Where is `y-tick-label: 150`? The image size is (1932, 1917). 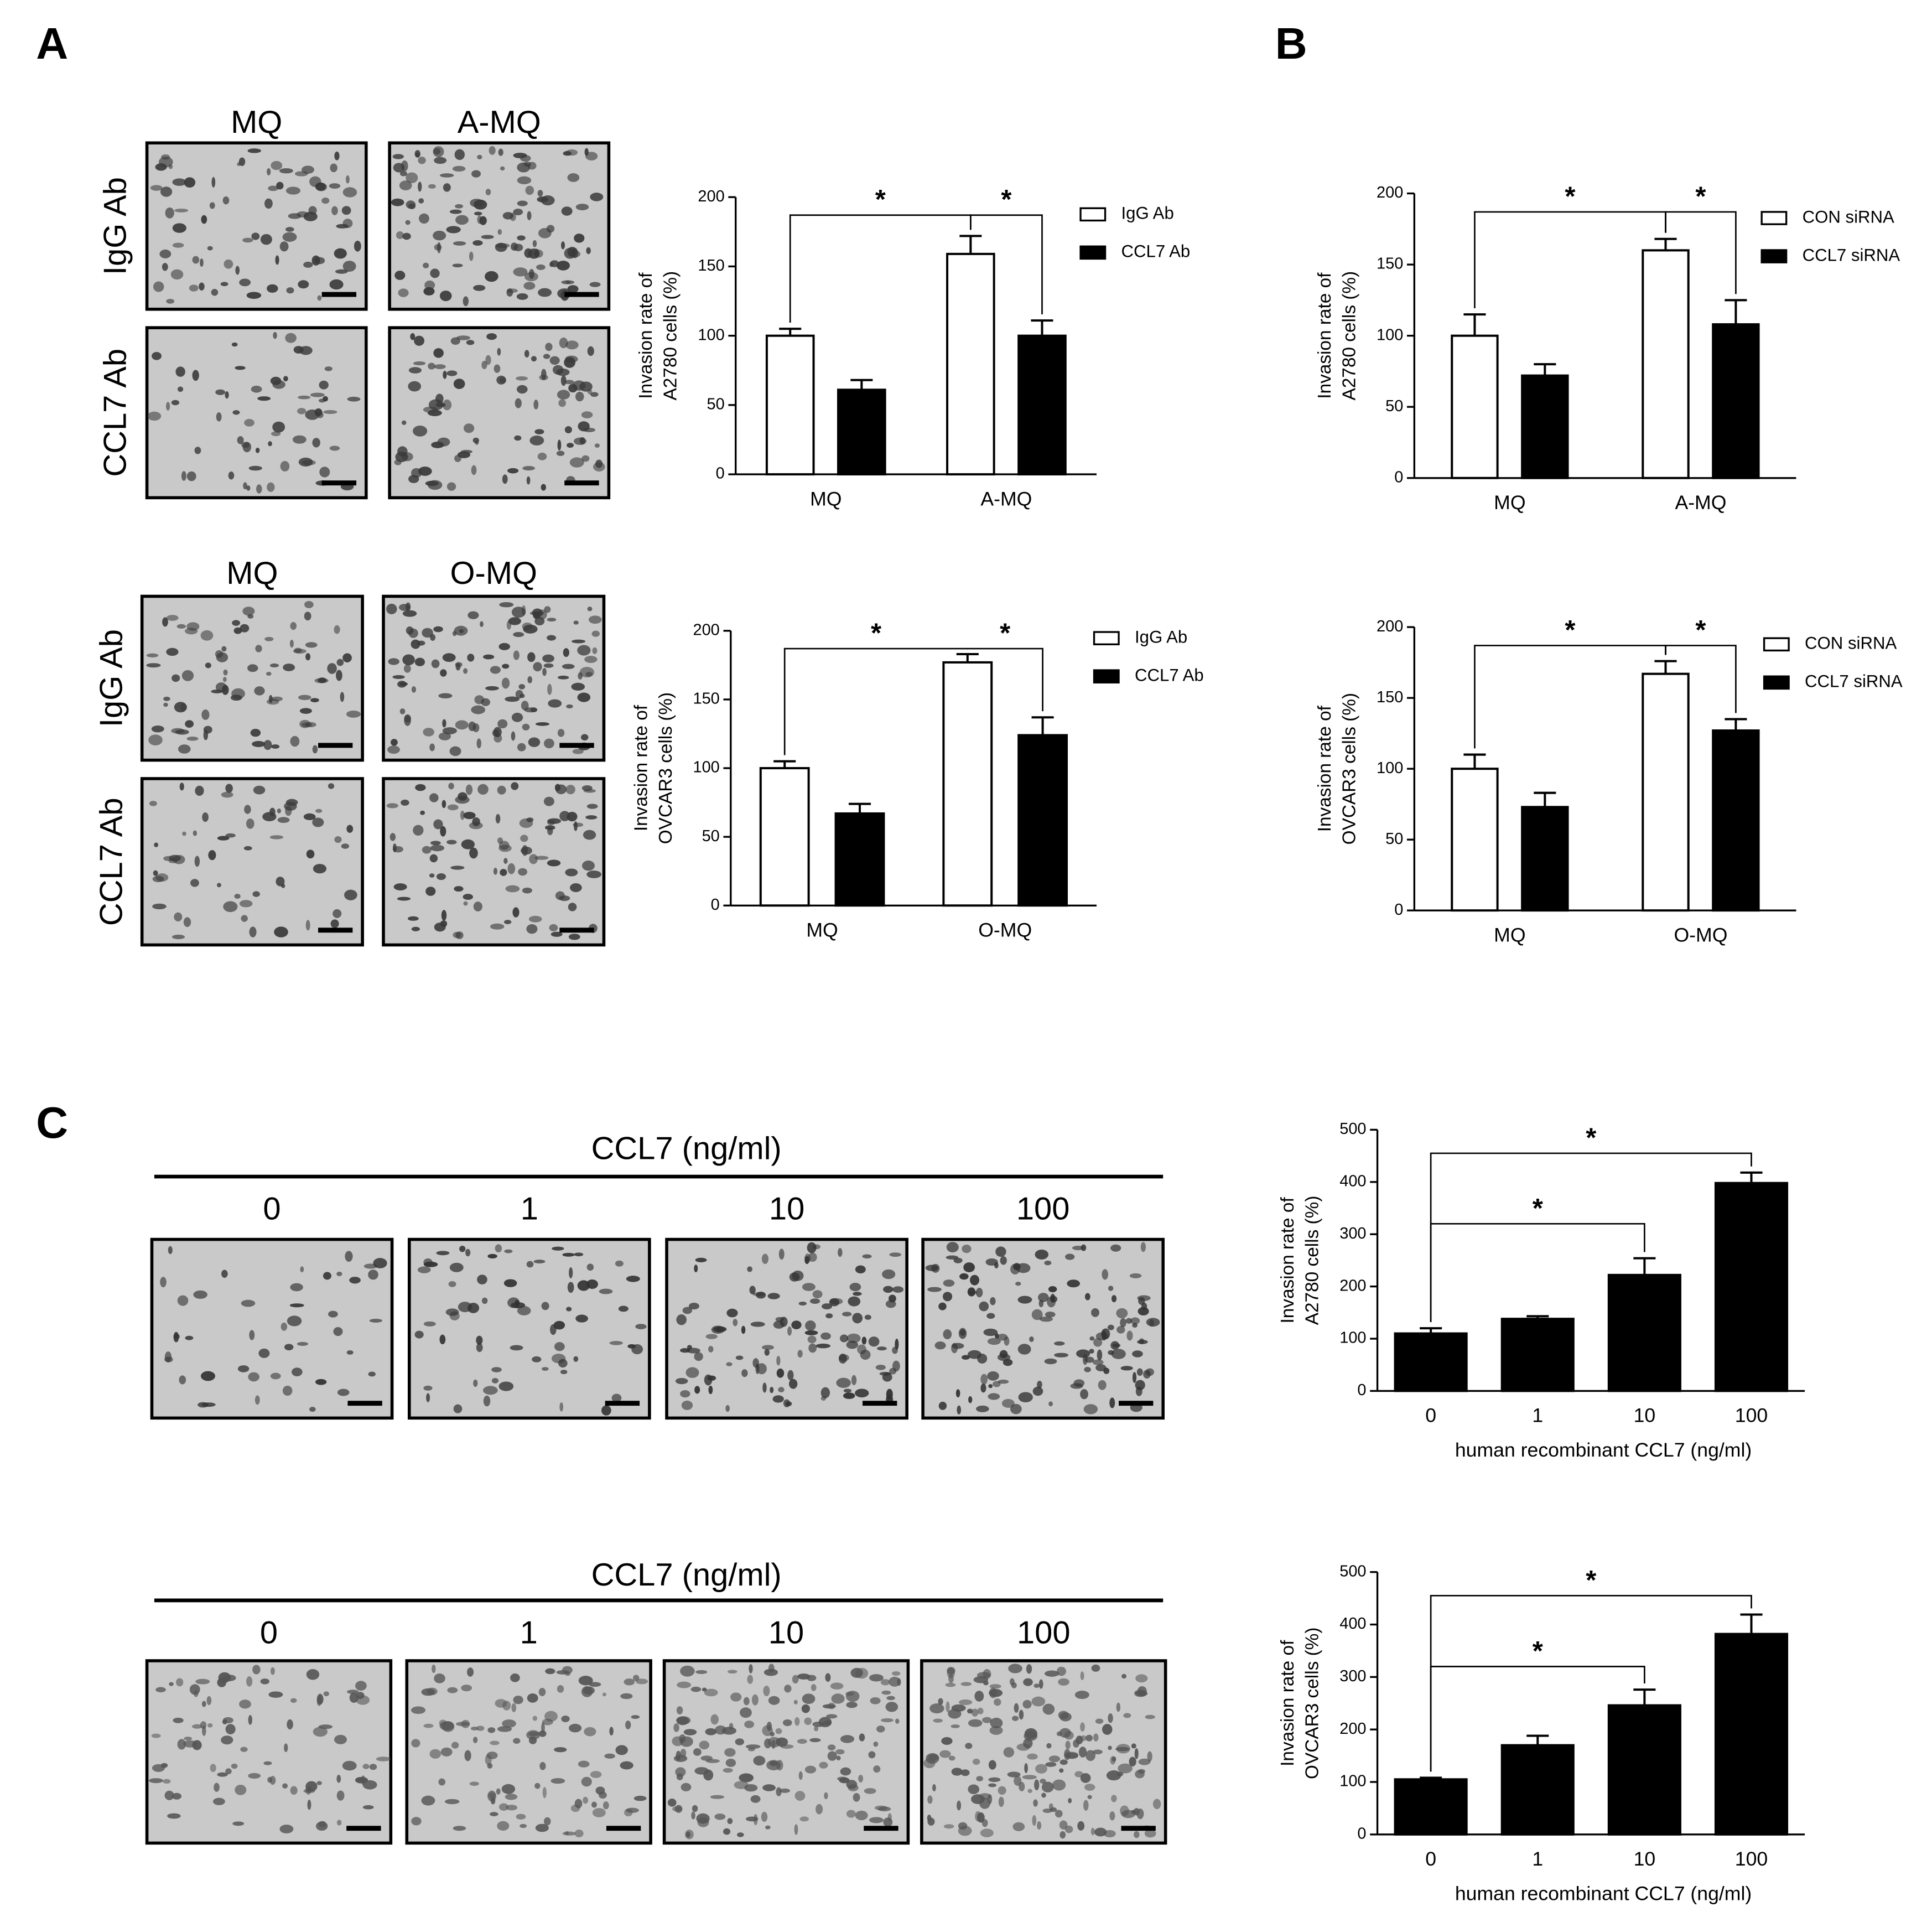 y-tick-label: 150 is located at coordinates (706, 699).